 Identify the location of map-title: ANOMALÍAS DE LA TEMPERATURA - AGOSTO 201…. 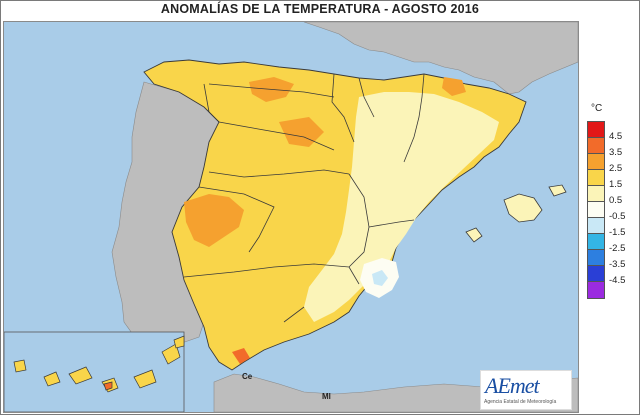
(320, 9).